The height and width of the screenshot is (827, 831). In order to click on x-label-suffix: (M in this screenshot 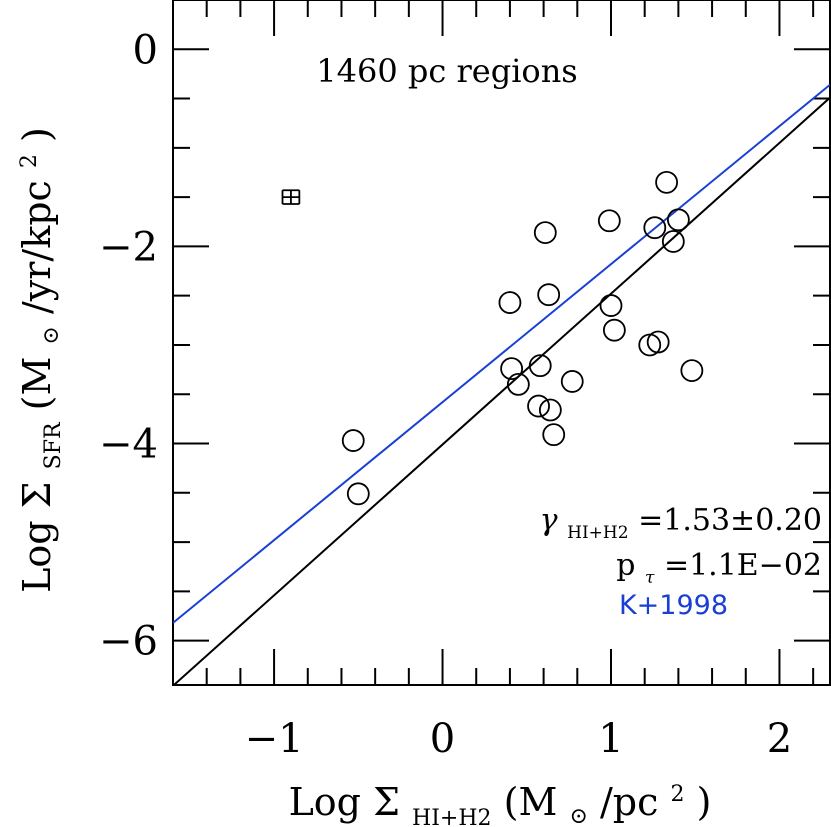, I will do `click(531, 802)`.